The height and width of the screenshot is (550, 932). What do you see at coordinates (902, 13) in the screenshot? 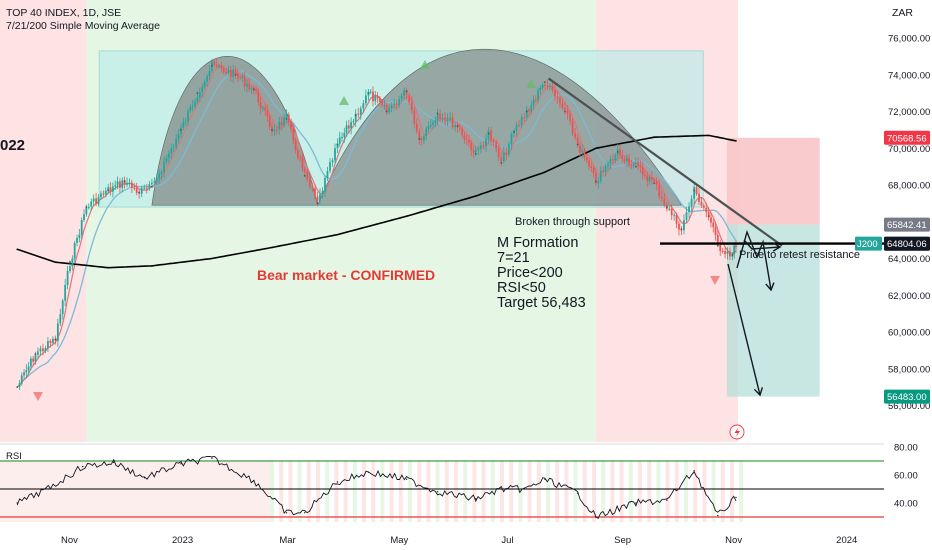
I see `currency-label: ZAR` at bounding box center [902, 13].